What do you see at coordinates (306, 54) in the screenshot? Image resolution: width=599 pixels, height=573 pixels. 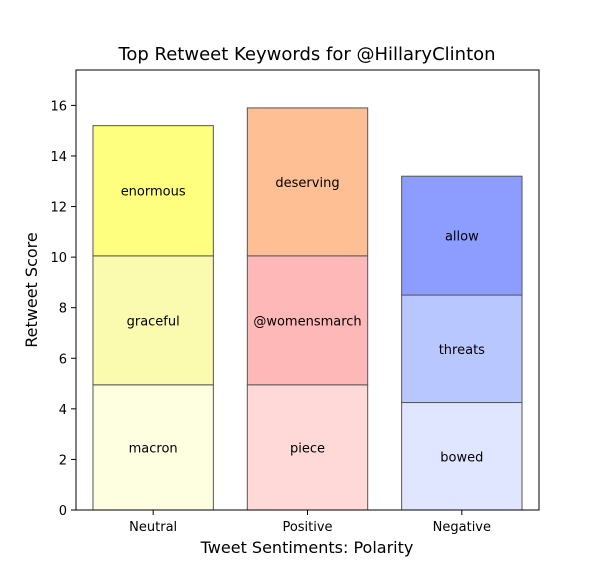 I see `chart-title: Top Retweet Keywords for @HillaryClinton` at bounding box center [306, 54].